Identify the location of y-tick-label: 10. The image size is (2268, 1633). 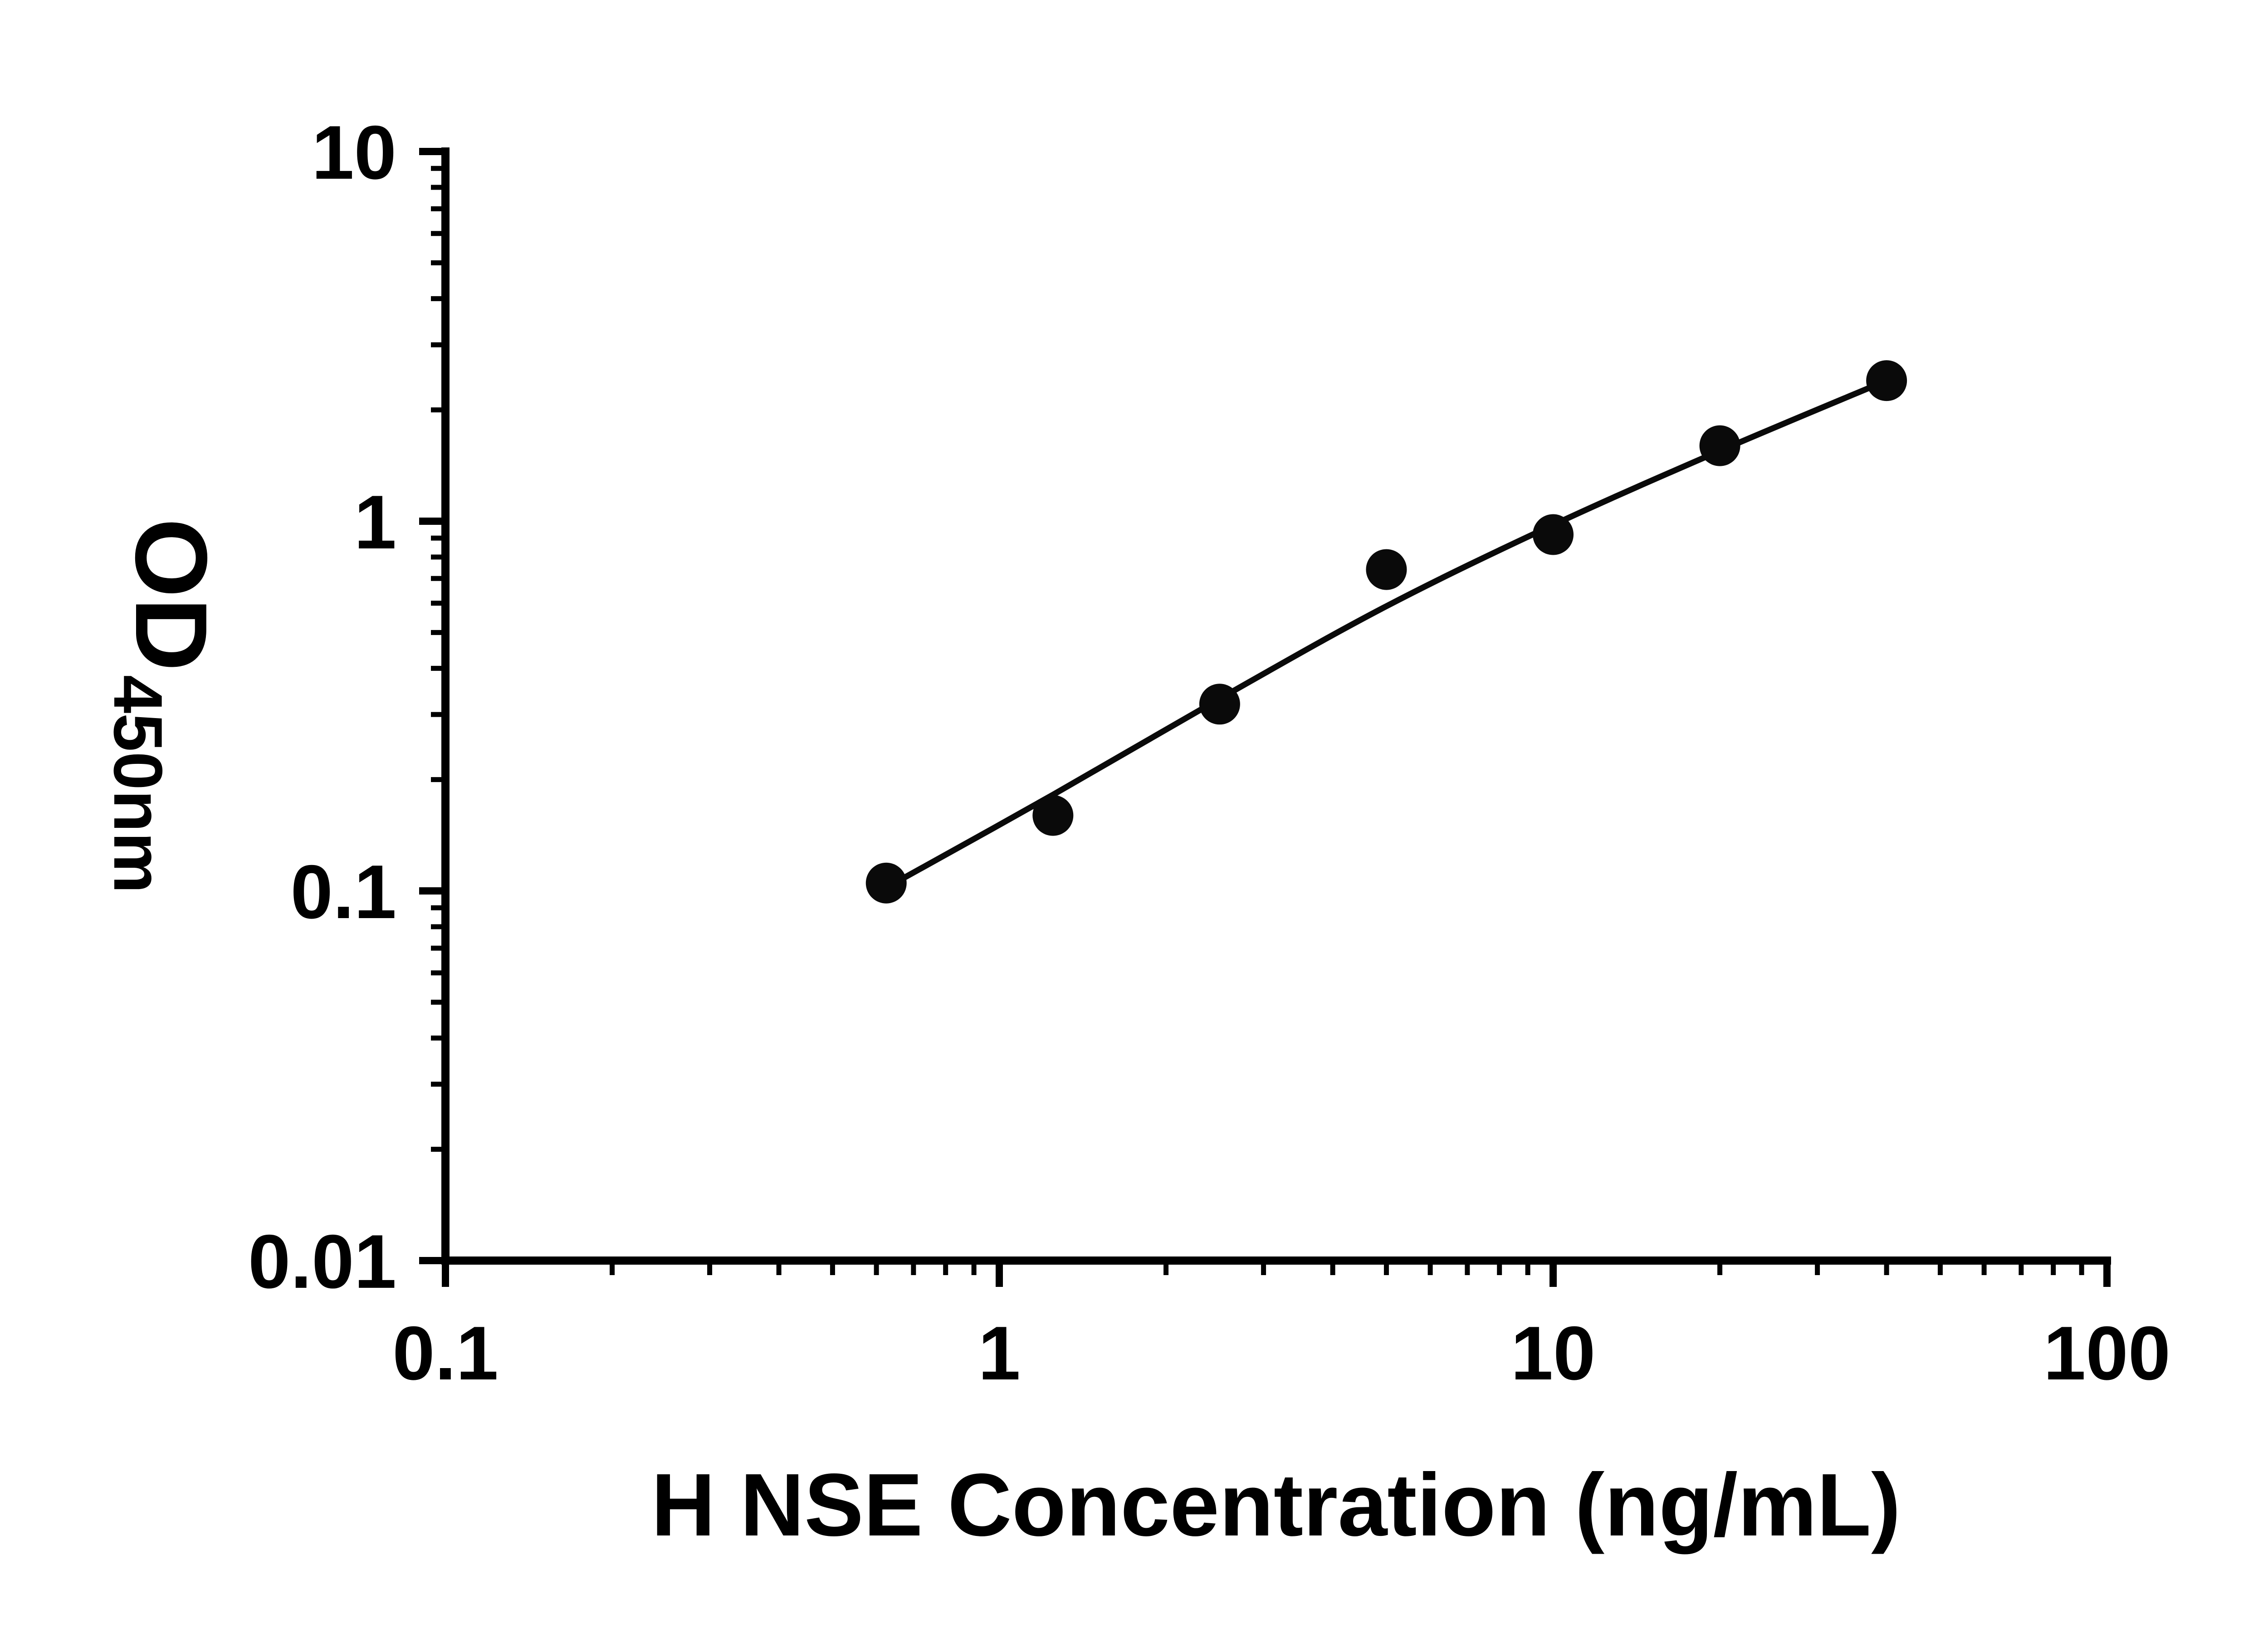
(354, 152).